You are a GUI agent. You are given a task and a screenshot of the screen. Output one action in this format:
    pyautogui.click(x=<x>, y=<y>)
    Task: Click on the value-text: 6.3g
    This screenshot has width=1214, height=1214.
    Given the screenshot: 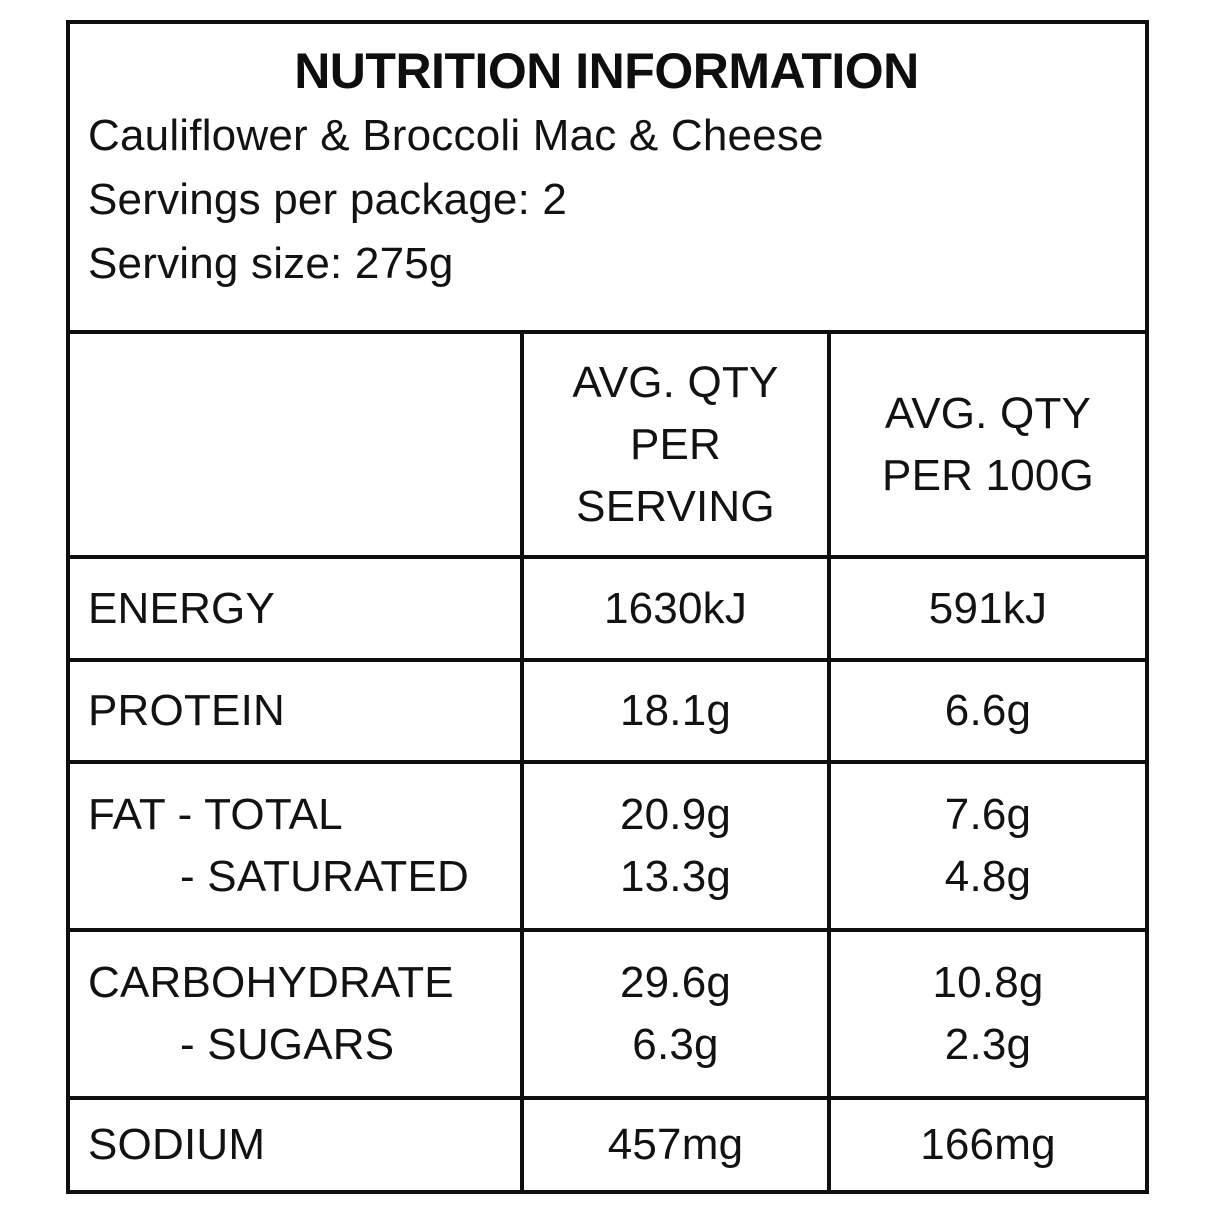 What is the action you would take?
    pyautogui.click(x=675, y=1044)
    